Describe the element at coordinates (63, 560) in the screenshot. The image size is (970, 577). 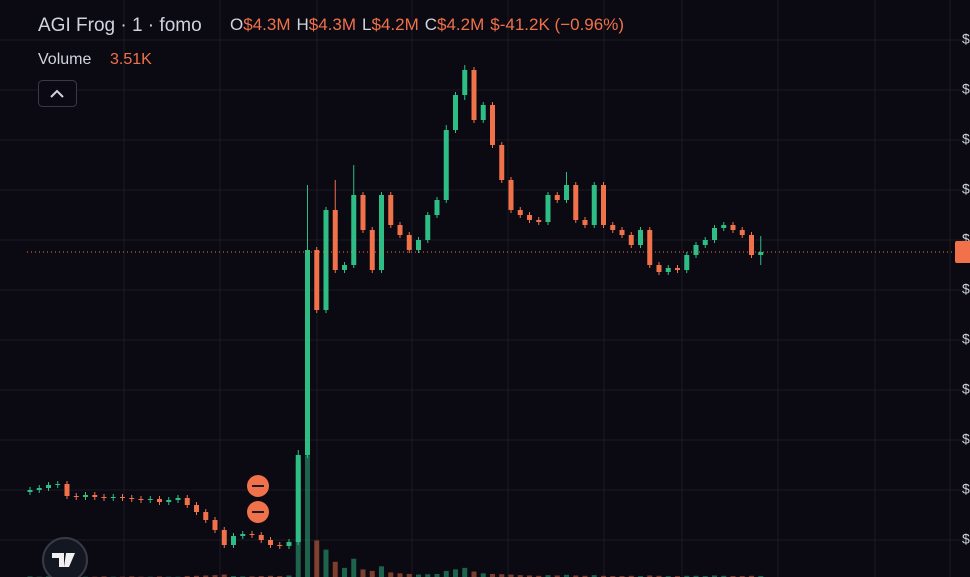
I see `tv-logo-mark` at that location.